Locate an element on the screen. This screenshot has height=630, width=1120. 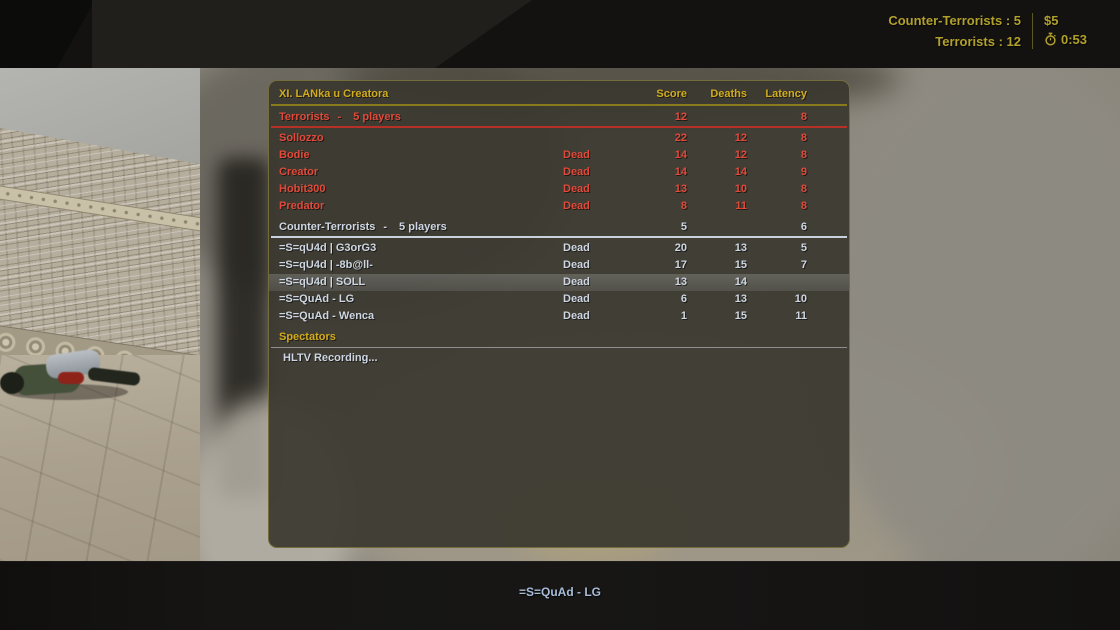
bottom-letterbox-bar: =S=QuAd - LG is located at coordinates (560, 595).